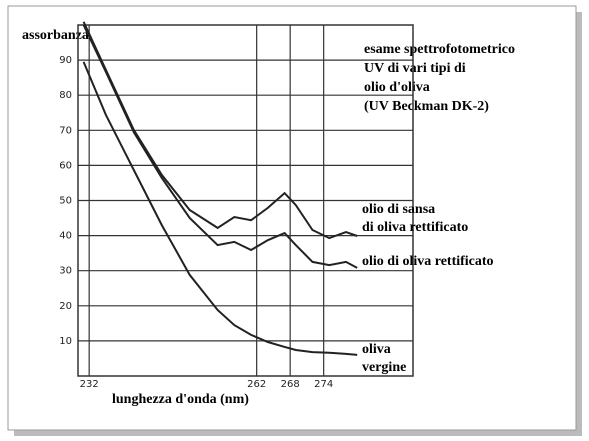 This screenshot has width=589, height=441. Describe the element at coordinates (89, 384) in the screenshot. I see `x-tick-label: 232` at that location.